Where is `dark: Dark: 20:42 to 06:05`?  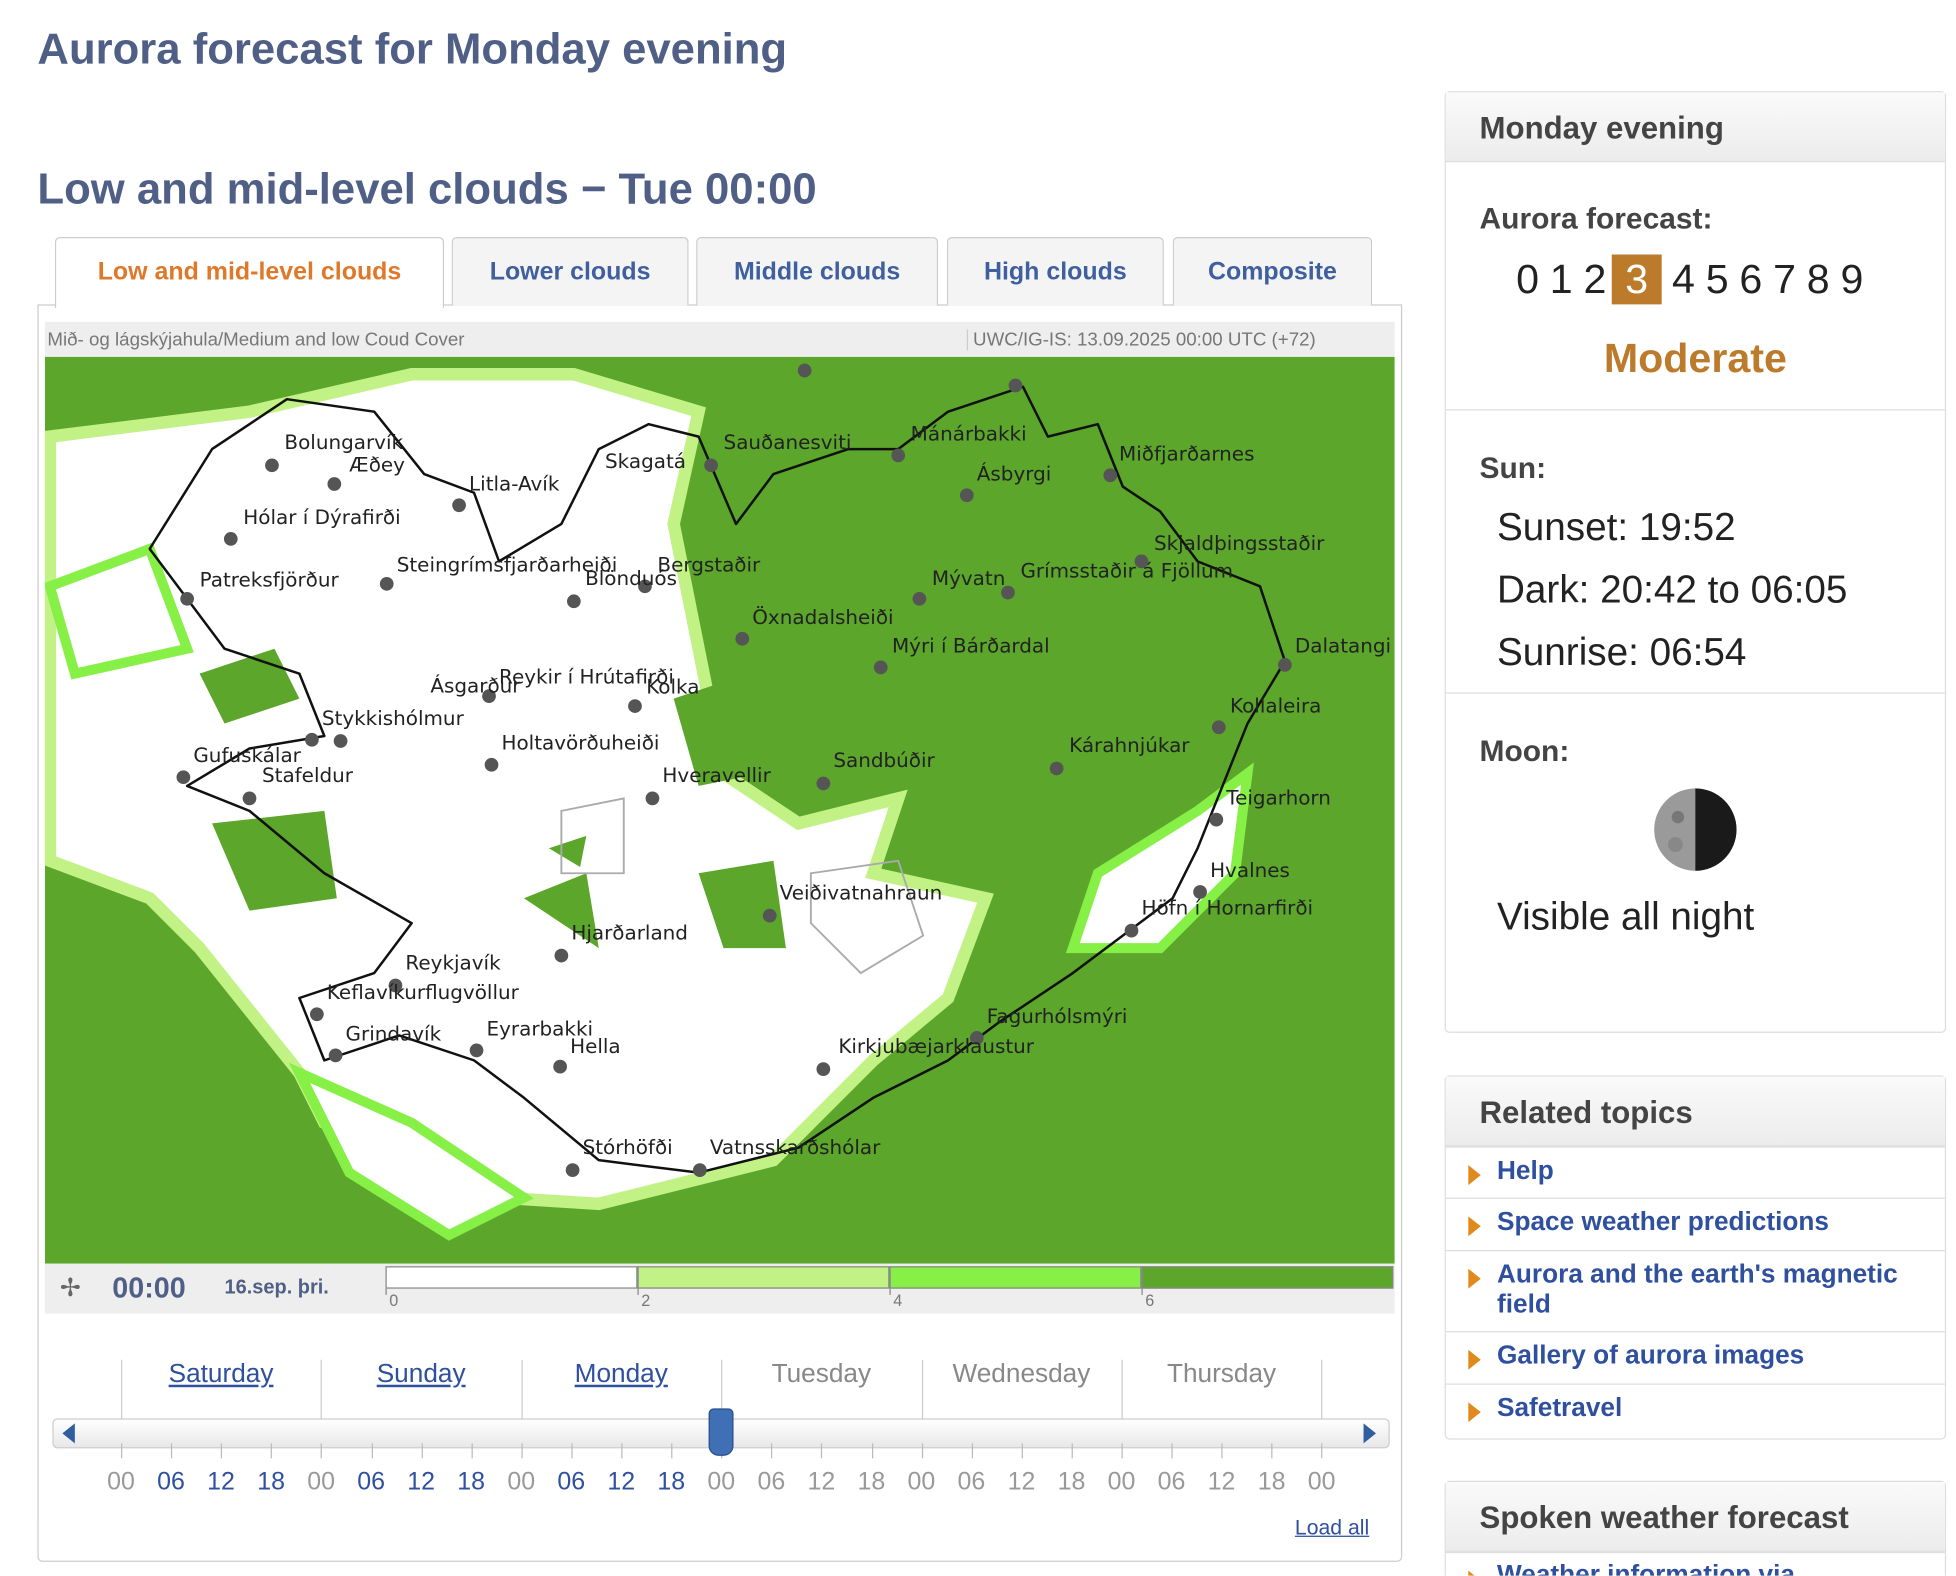
dark: Dark: 20:42 to 06:05 is located at coordinates (1672, 589).